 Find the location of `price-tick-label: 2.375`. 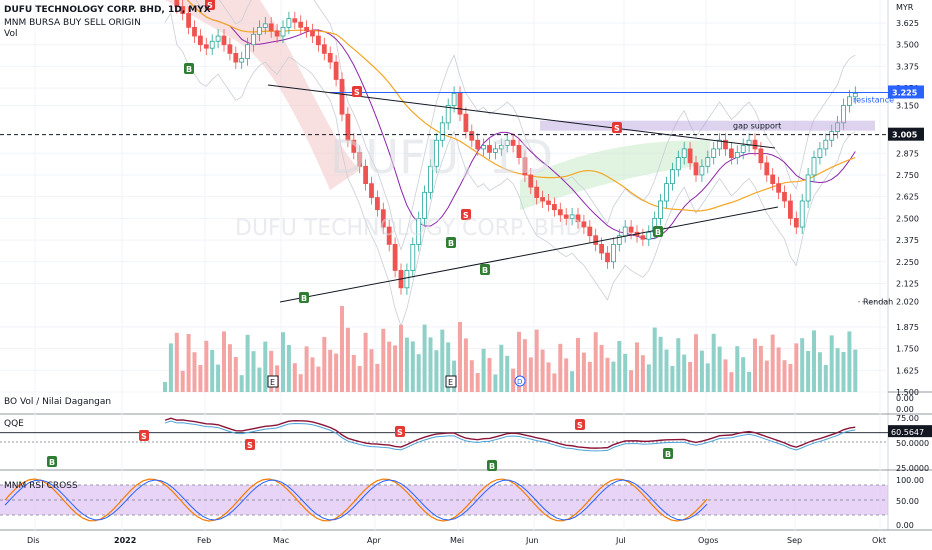

price-tick-label: 2.375 is located at coordinates (907, 240).